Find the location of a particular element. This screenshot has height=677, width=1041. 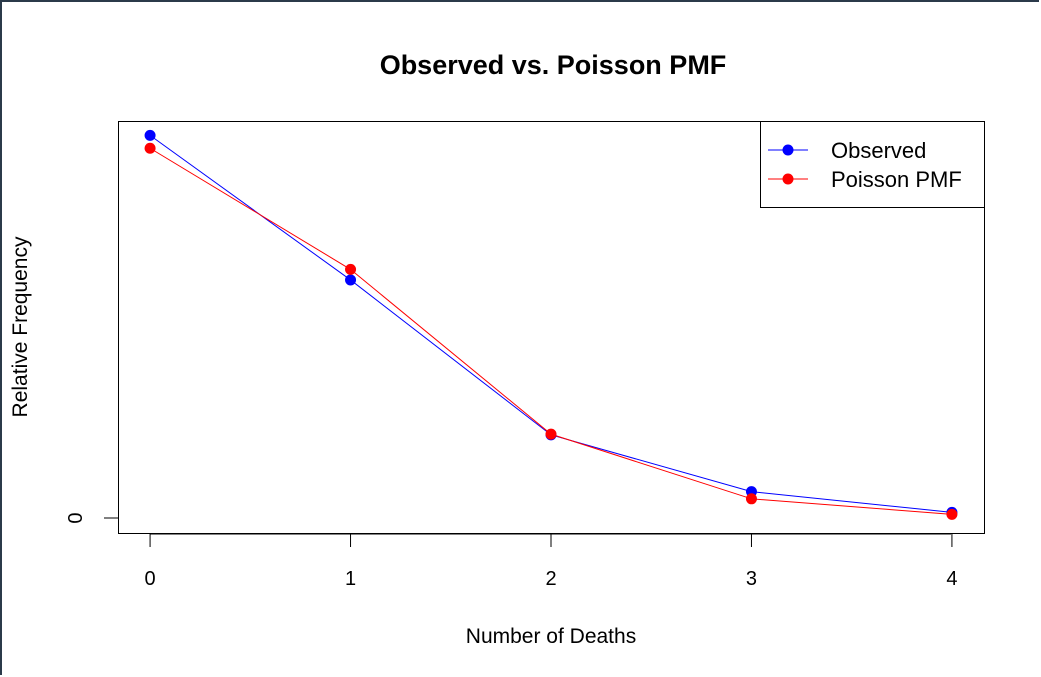

x-tick-label: 0 is located at coordinates (150, 579).